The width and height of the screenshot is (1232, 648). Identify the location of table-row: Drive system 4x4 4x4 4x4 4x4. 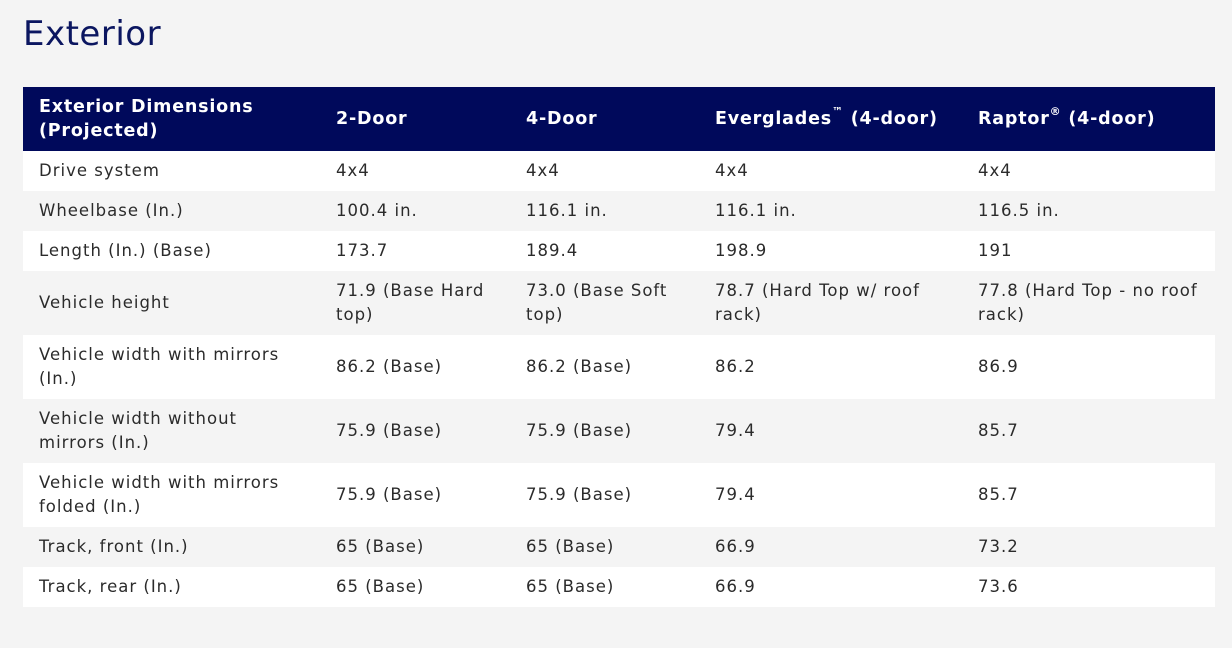
(619, 171).